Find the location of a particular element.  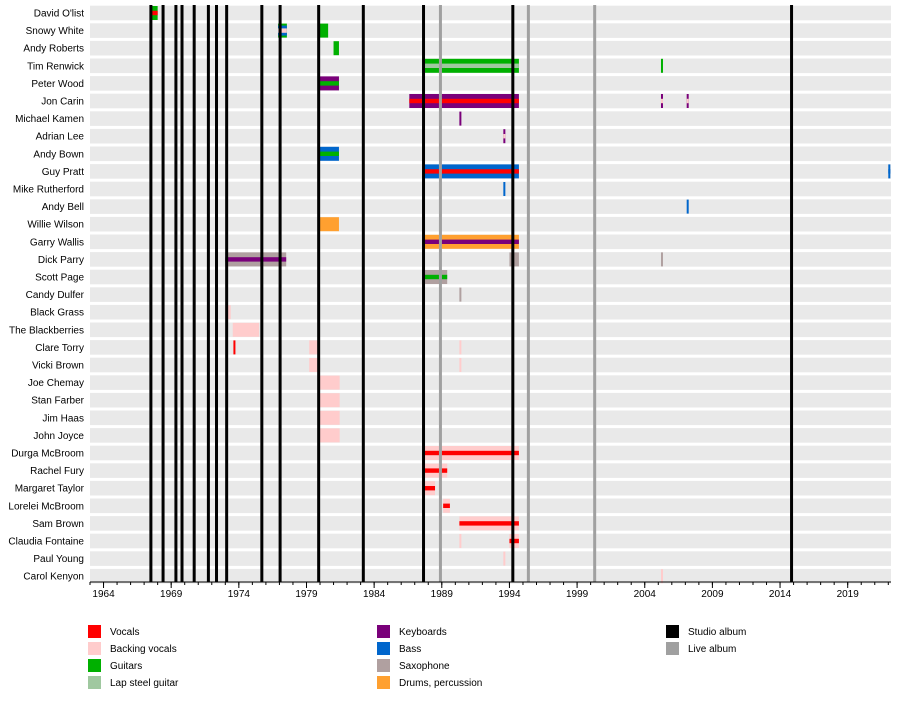

row-label: Andy Bown is located at coordinates (58, 154).